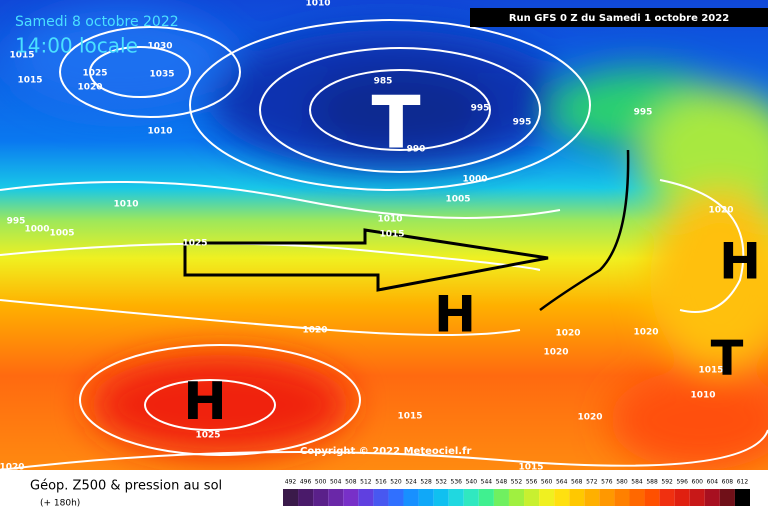 The height and width of the screenshot is (512, 768). I want to click on scale-label: 512, so click(366, 482).